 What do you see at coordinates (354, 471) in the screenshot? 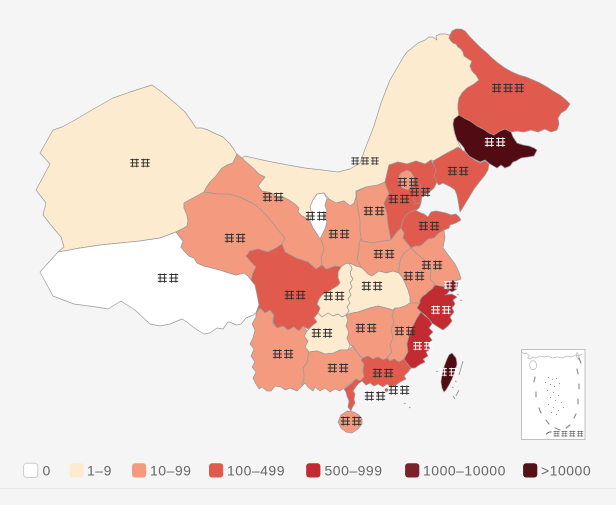
I see `svg-text: 500–999` at bounding box center [354, 471].